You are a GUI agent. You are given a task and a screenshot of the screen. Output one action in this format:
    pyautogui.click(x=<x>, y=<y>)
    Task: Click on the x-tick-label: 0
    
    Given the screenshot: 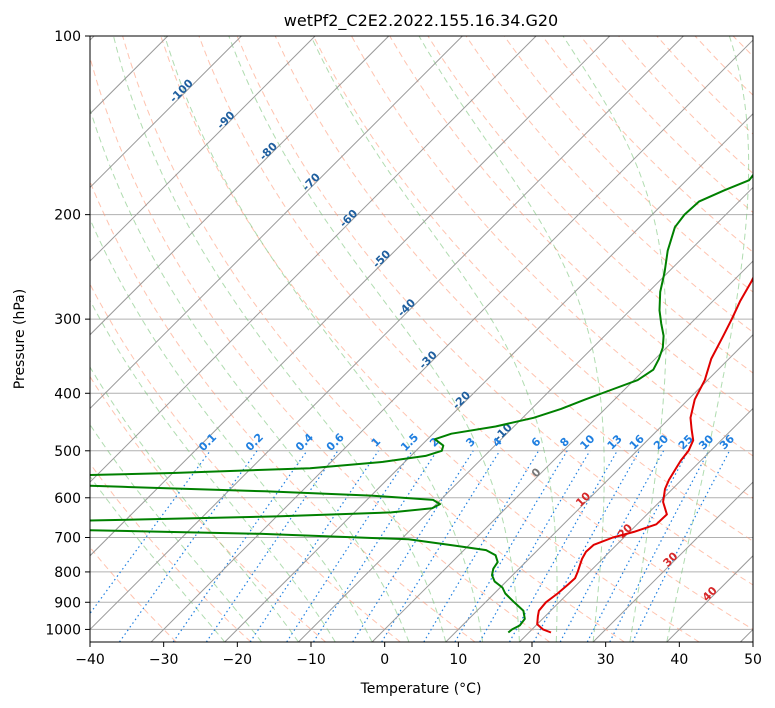 What is the action you would take?
    pyautogui.click(x=384, y=660)
    